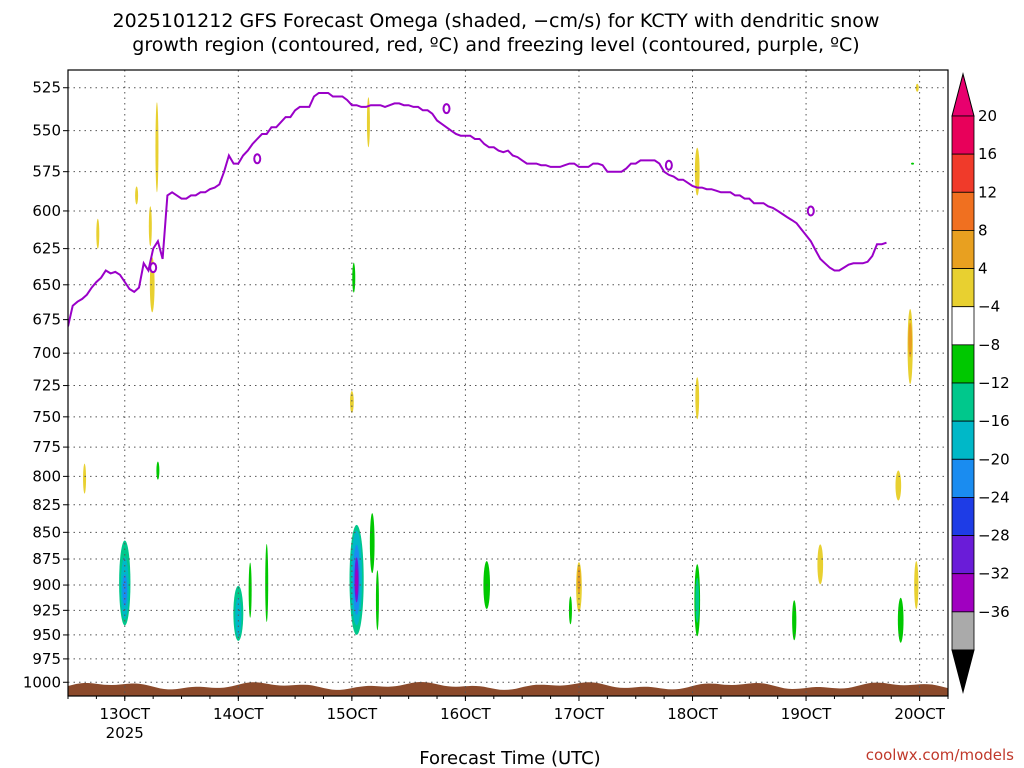  I want to click on colorbar-label: −12, so click(994, 383).